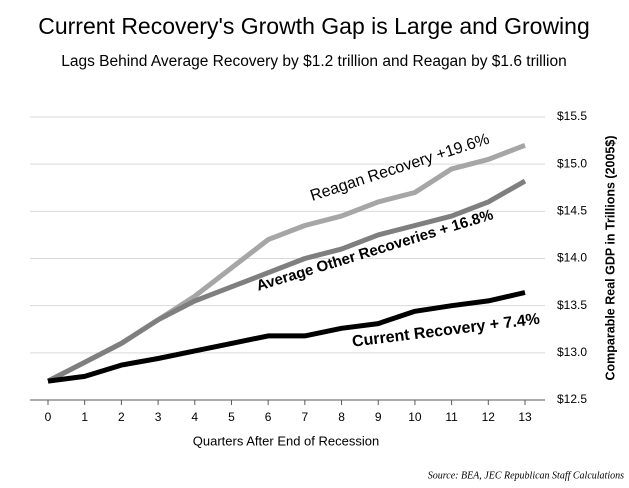  I want to click on series-label: Average Other Recoveries + 16.8%, so click(374, 250).